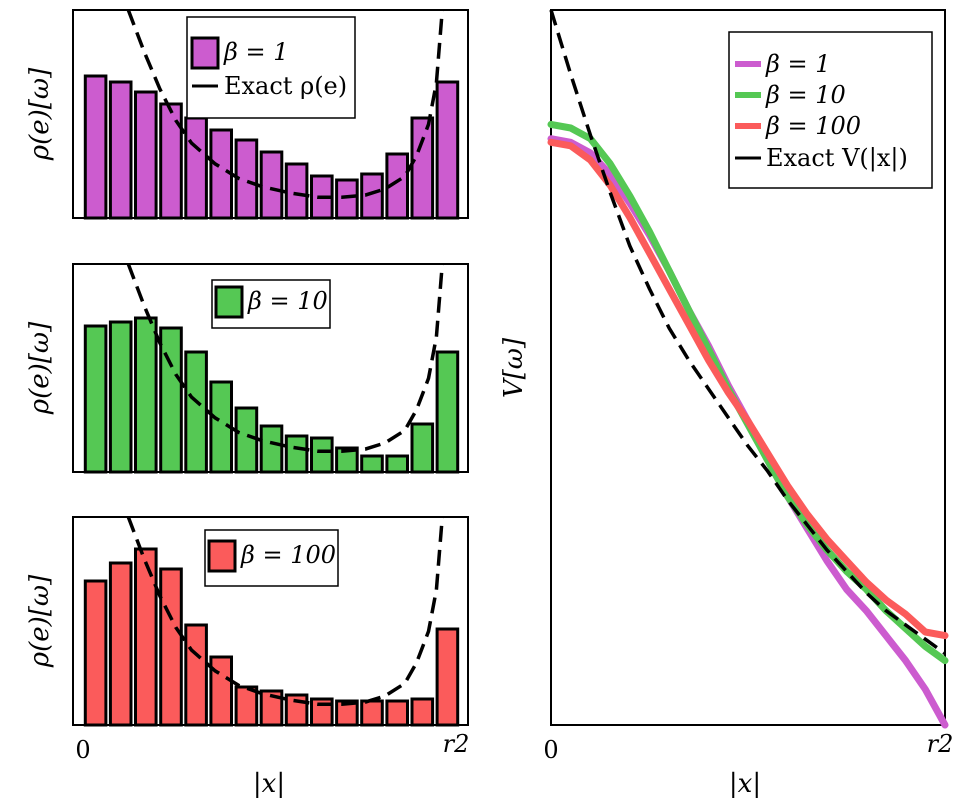 The width and height of the screenshot is (954, 800). Describe the element at coordinates (940, 744) in the screenshot. I see `right-xtick-end: r2` at that location.